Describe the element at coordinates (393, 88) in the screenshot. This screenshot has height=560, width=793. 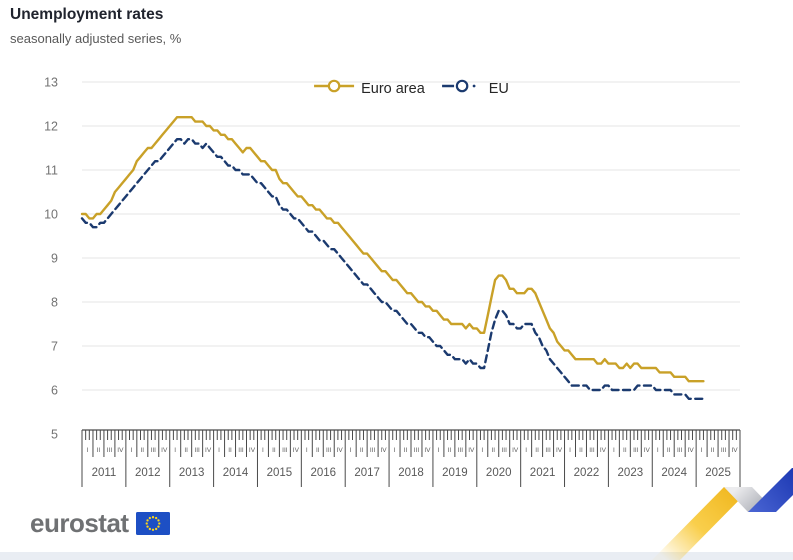
I see `legend-label: Euro area` at that location.